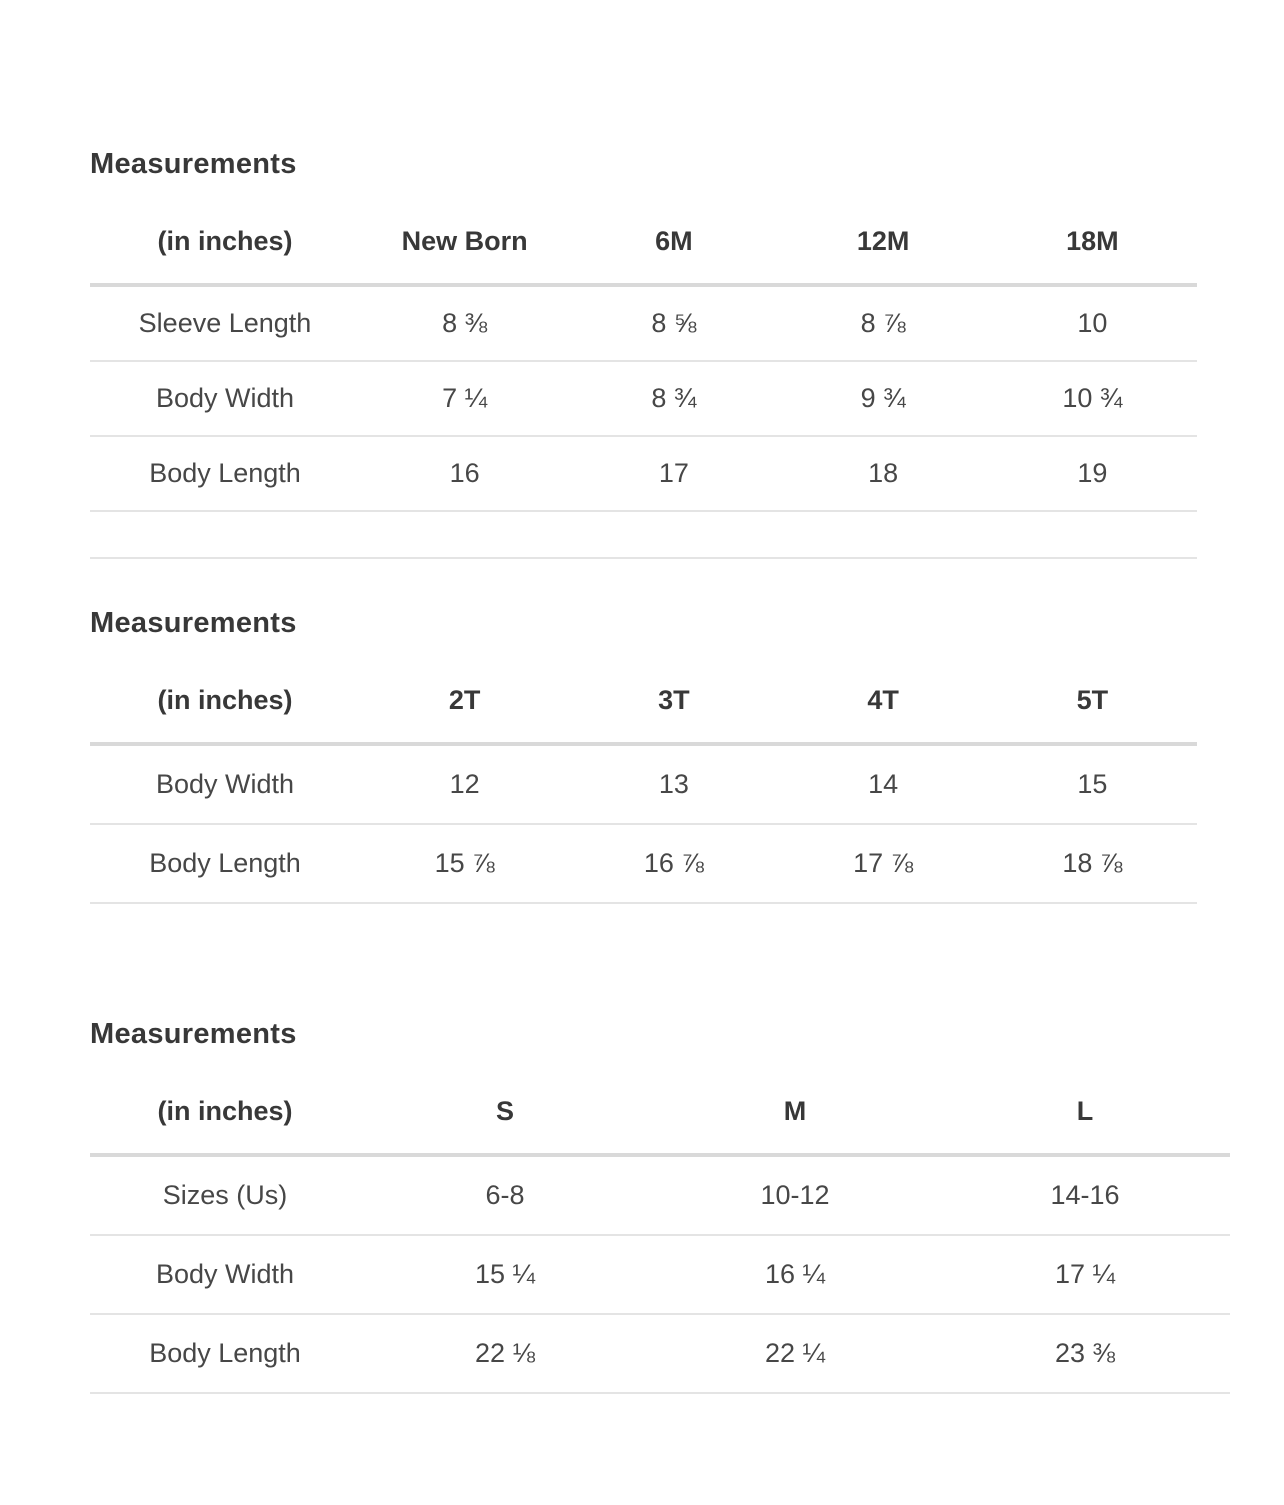 This screenshot has height=1505, width=1284. Describe the element at coordinates (674, 323) in the screenshot. I see `measurement-value-cell: 8 ⅝` at that location.